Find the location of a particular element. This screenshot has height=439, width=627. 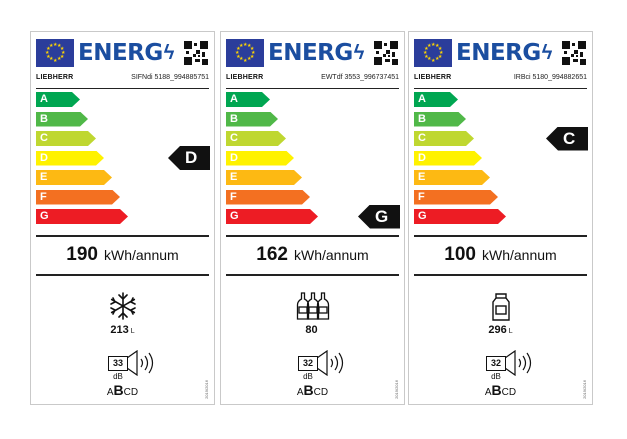

capacity-value: 213 is located at coordinates (119, 330).